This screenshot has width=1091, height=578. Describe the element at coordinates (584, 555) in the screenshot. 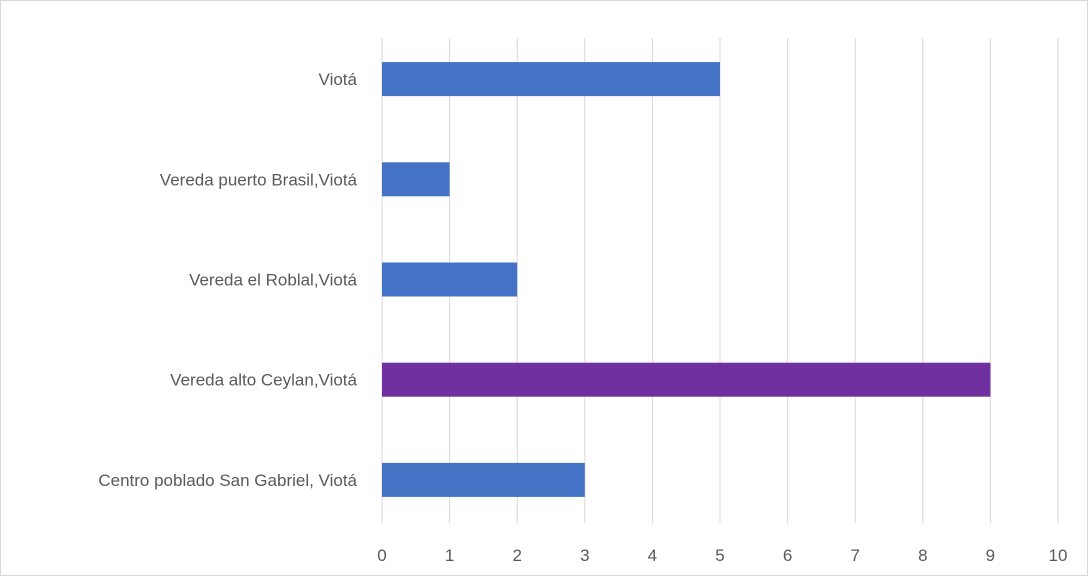

I see `x-tick-label: 3` at that location.